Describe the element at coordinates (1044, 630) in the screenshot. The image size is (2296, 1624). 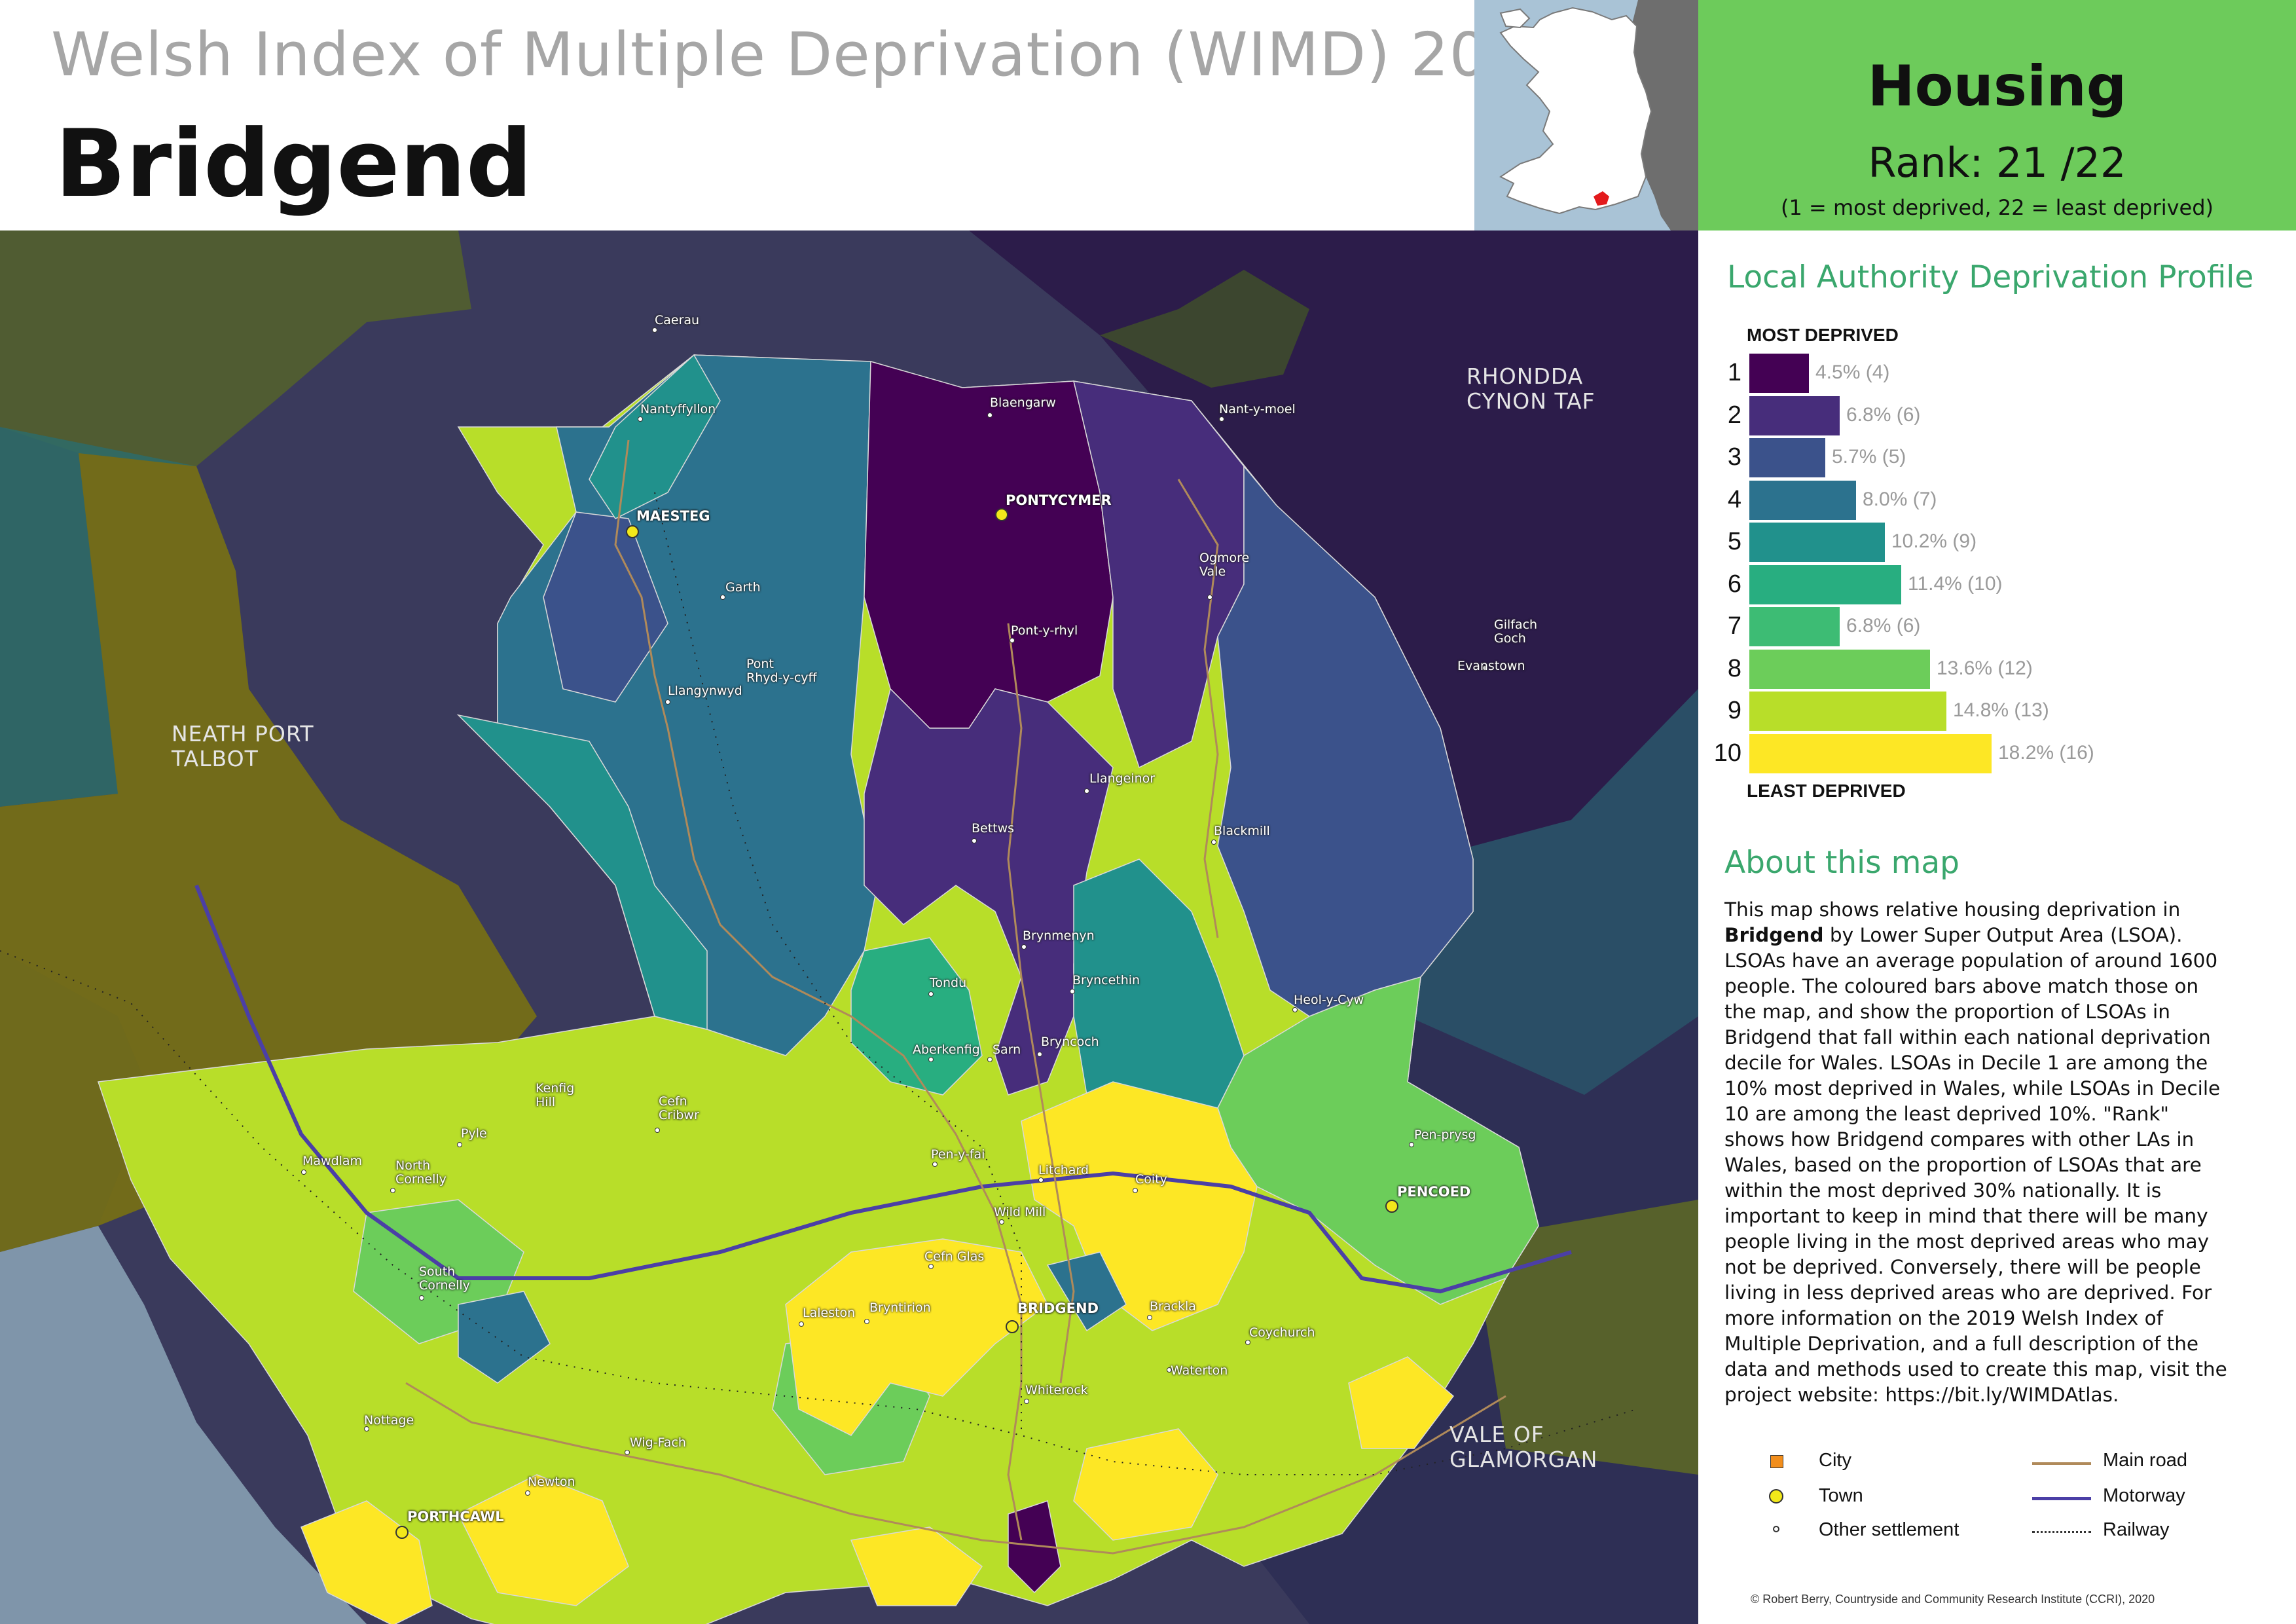
I see `settlement-label-pont-y-rhyl: Pont-y-rhyl` at that location.